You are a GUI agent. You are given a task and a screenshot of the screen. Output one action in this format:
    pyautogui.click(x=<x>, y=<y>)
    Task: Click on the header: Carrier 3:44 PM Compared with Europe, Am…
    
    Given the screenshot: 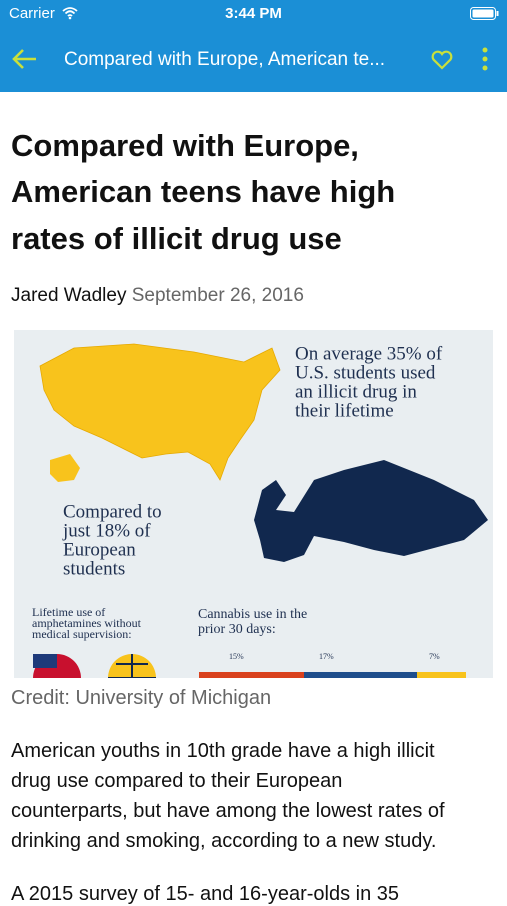 What is the action you would take?
    pyautogui.click(x=253, y=46)
    